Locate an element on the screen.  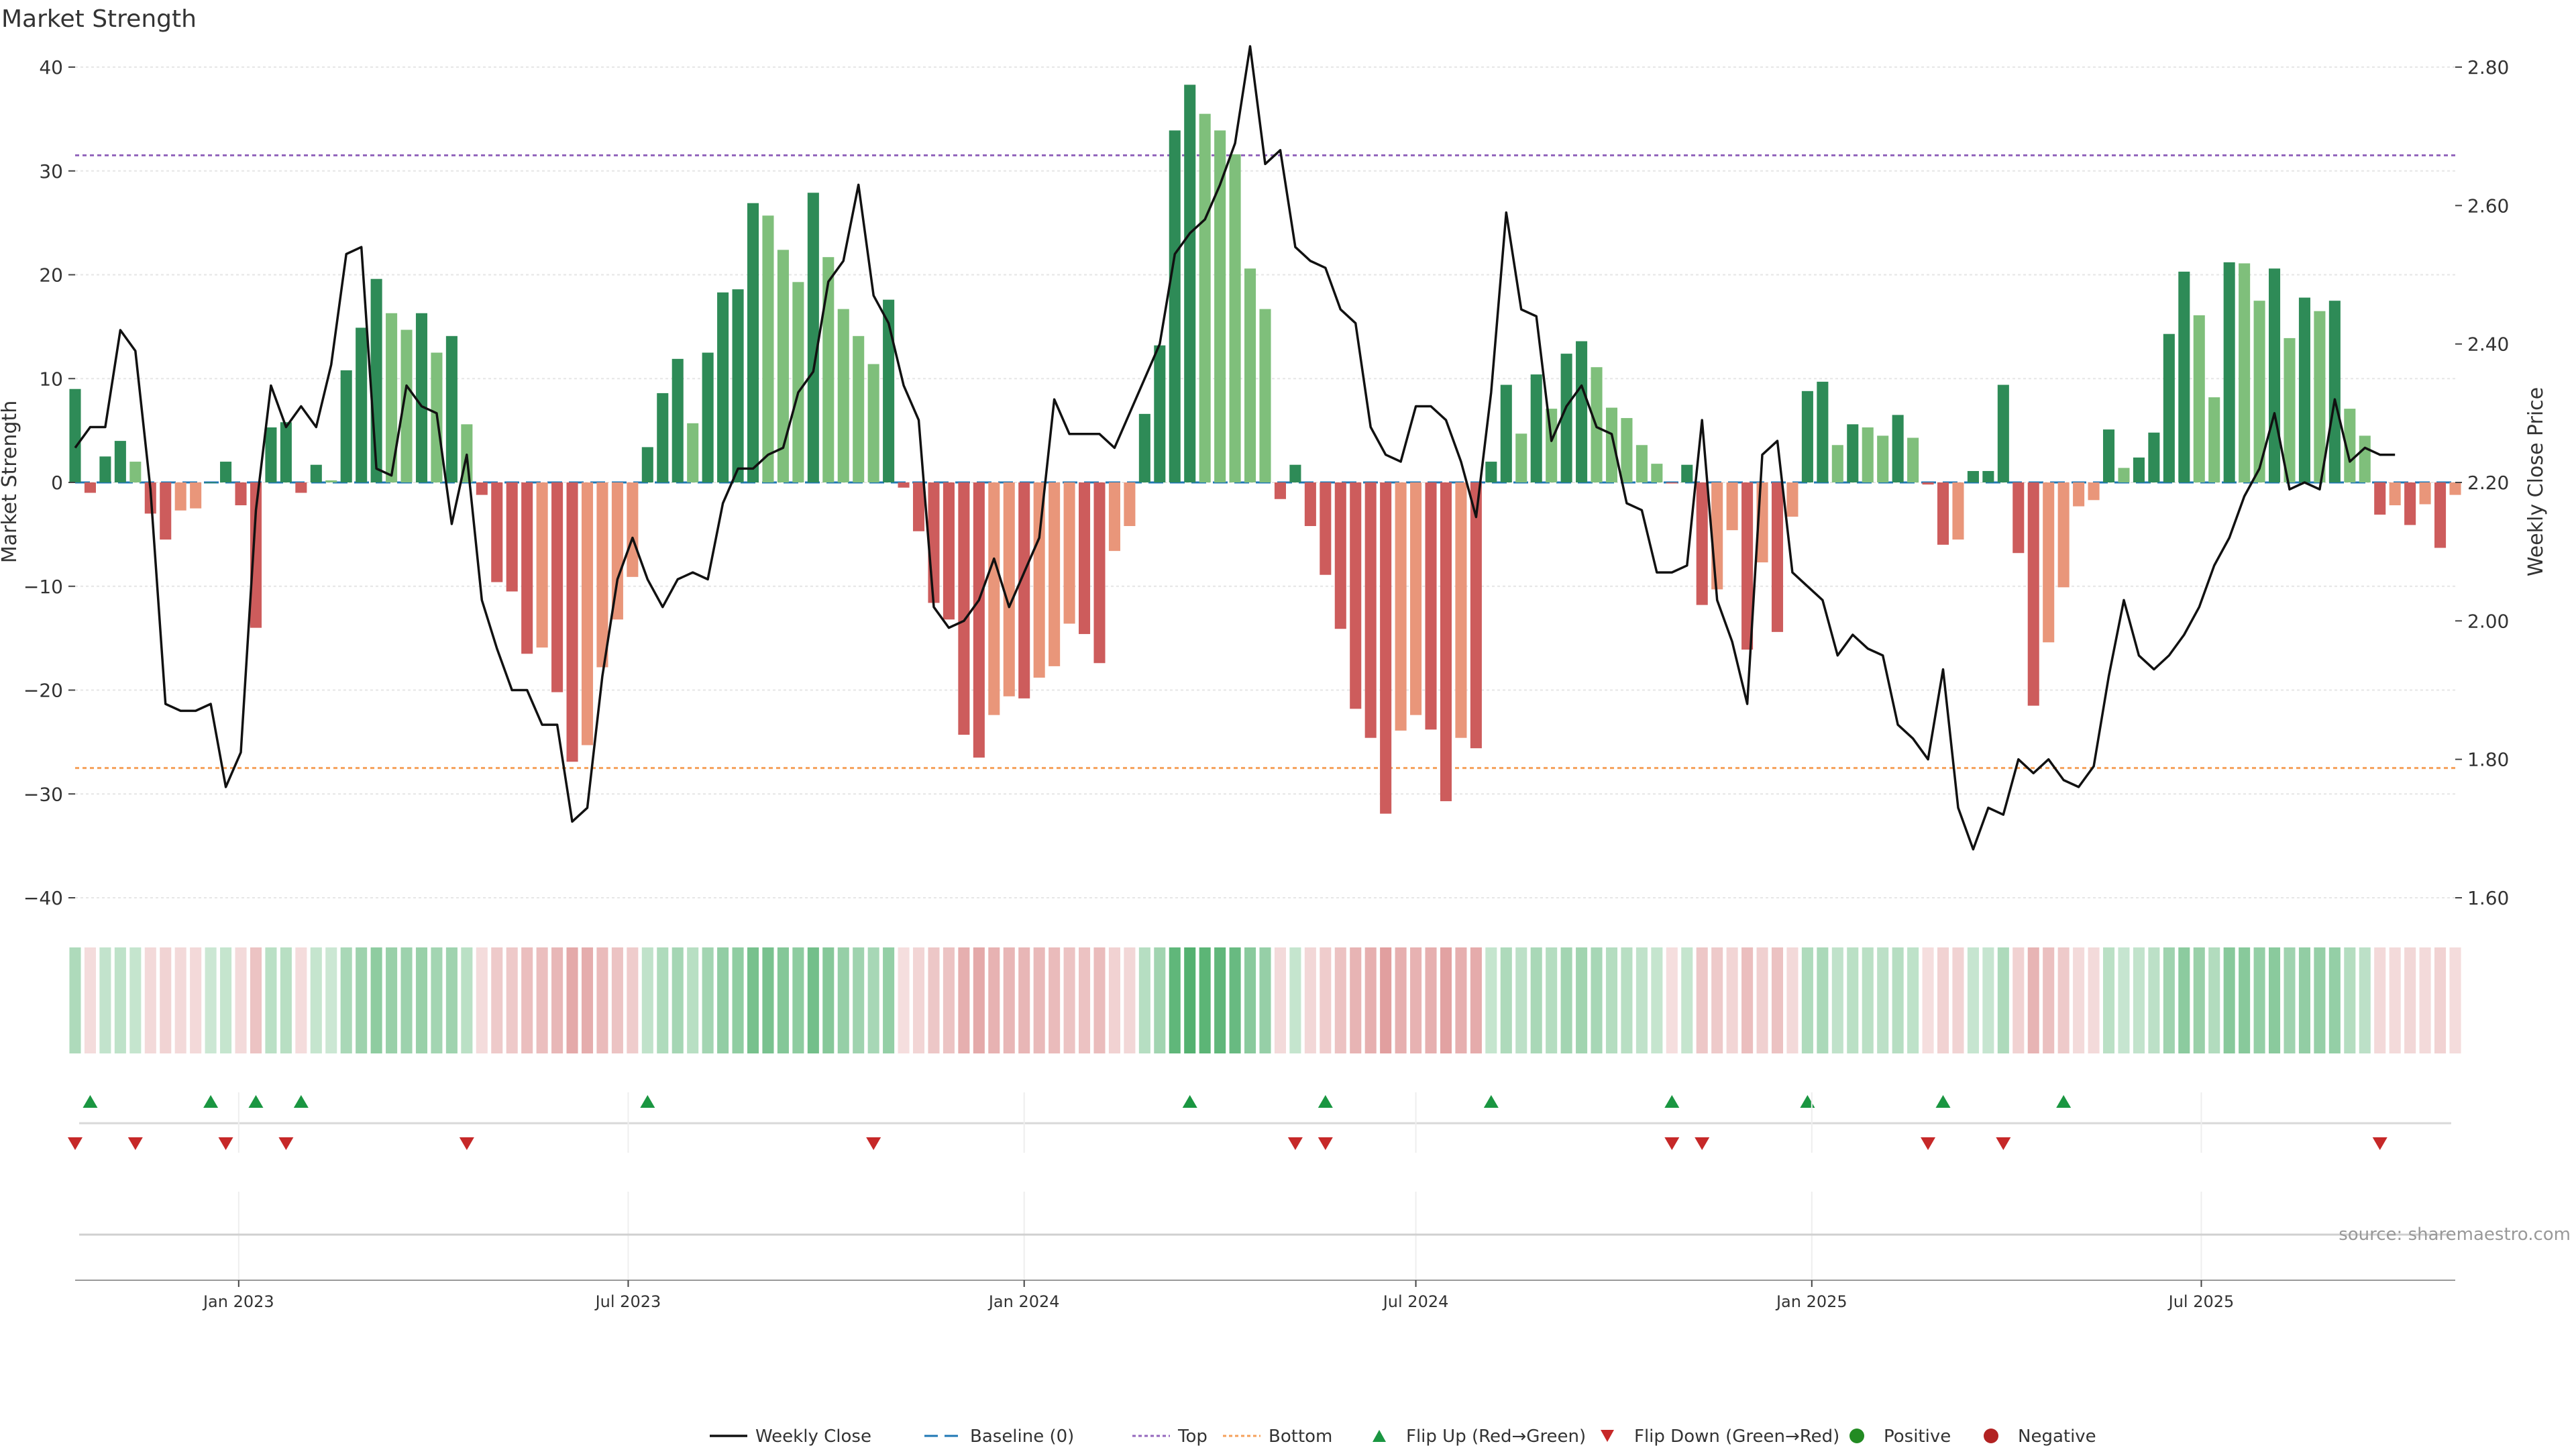
legend-item-flipdown: Flip Down (Green→Red) is located at coordinates (1720, 1437).